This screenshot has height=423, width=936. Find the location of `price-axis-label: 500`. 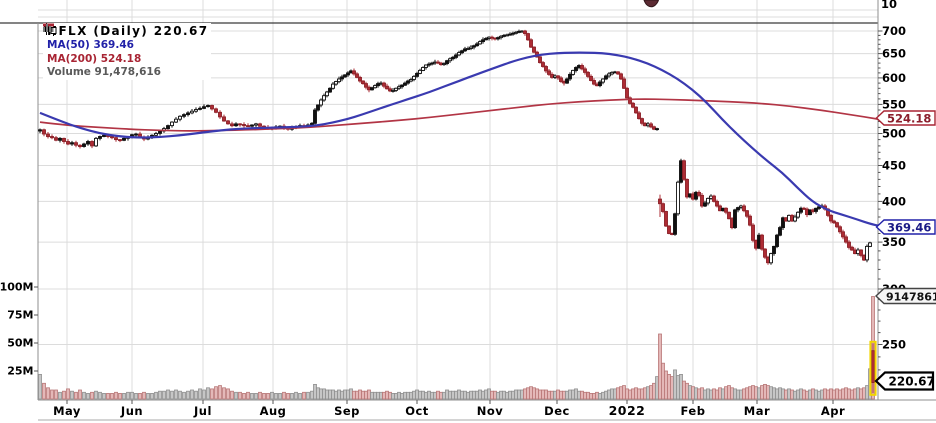

price-axis-label: 500 is located at coordinates (894, 133).